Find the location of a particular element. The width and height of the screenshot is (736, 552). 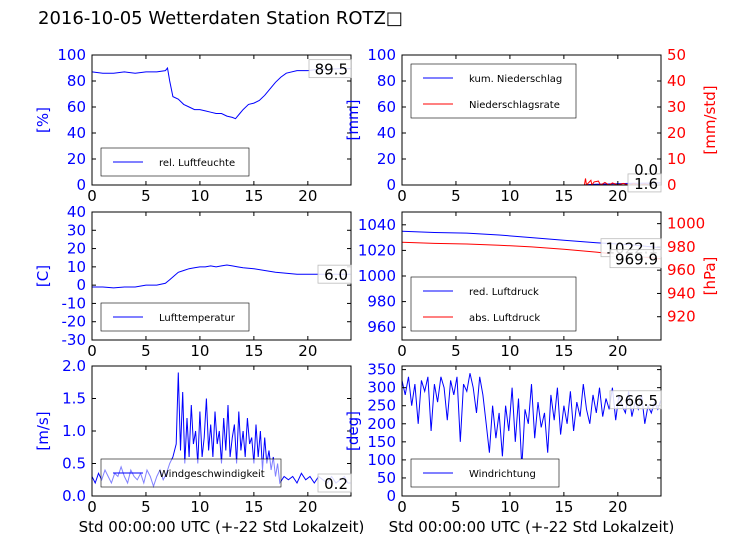

legend: Windgeschwindigkeit is located at coordinates (191, 473).